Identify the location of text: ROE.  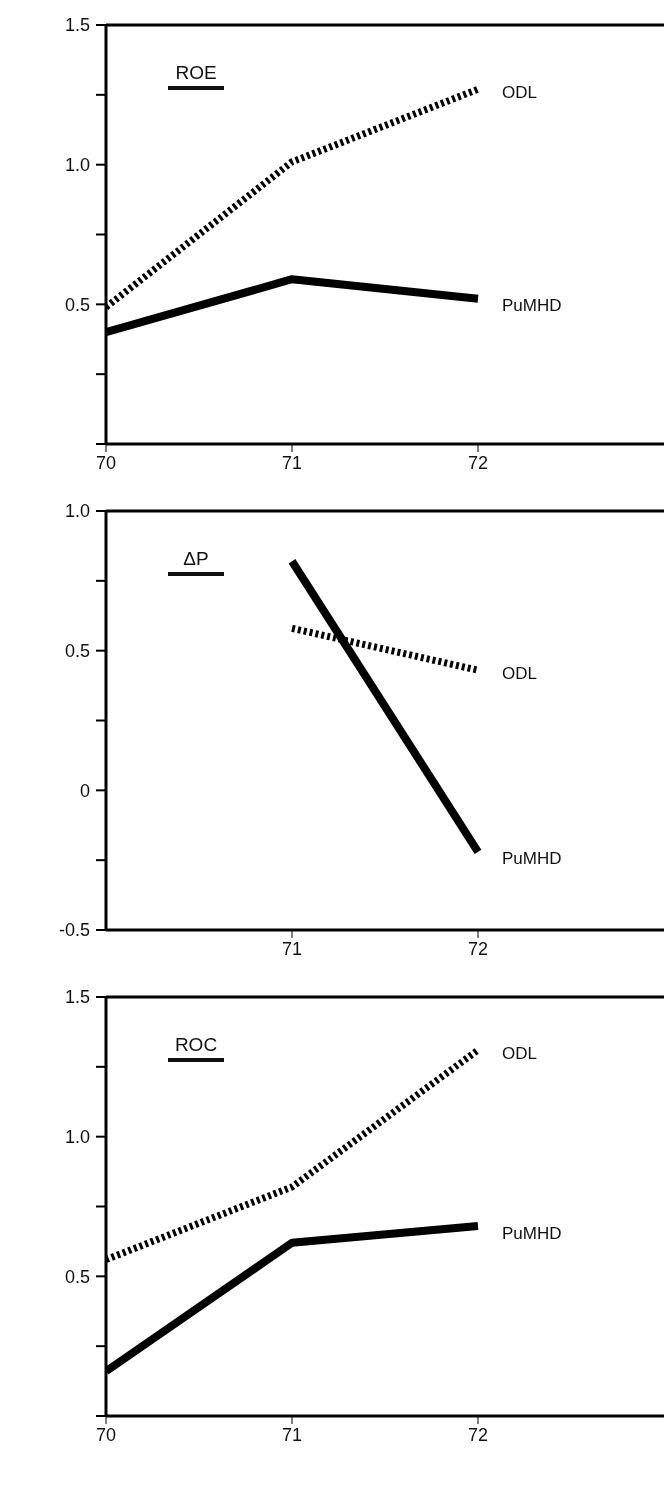
(196, 76).